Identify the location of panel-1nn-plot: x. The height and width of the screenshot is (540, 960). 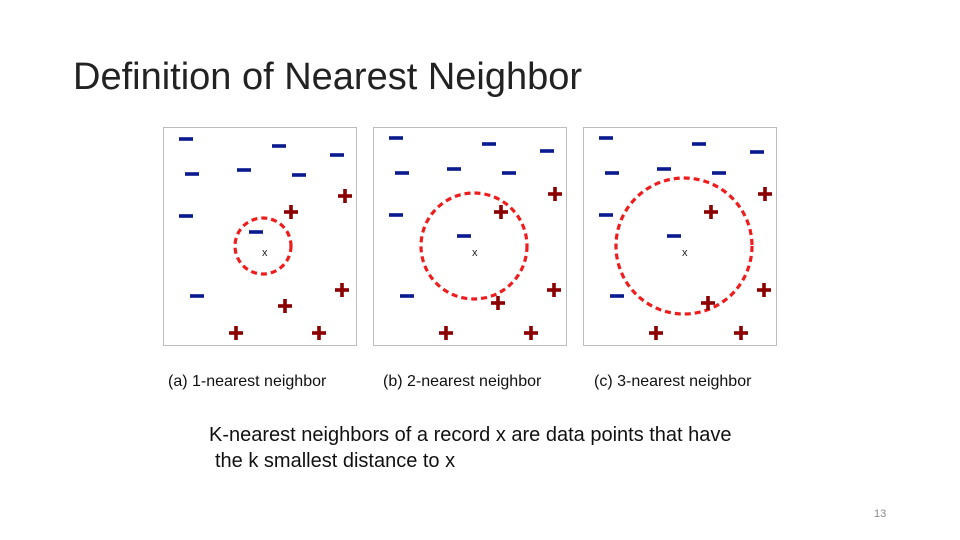
(265, 238).